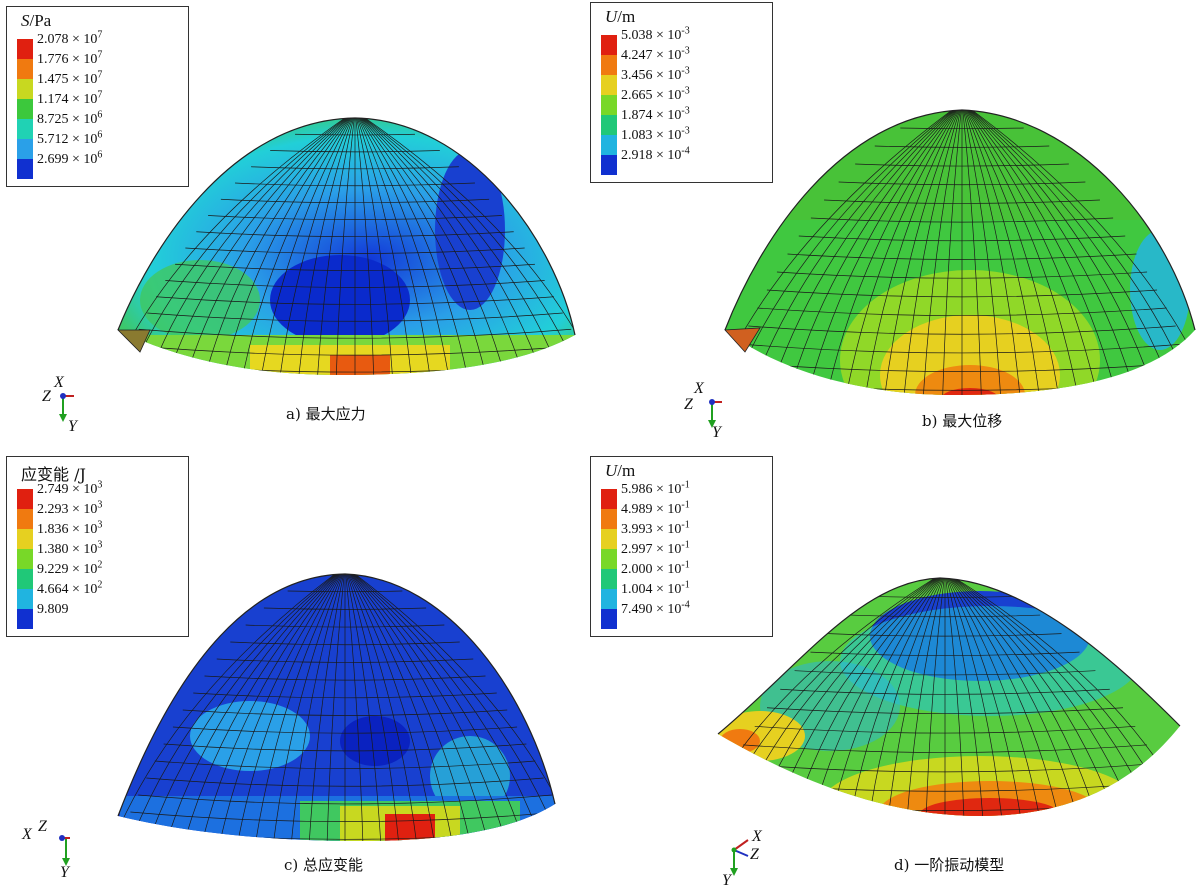 The width and height of the screenshot is (1200, 891). Describe the element at coordinates (960, 252) in the screenshot. I see `dome-mesh-displacement` at that location.